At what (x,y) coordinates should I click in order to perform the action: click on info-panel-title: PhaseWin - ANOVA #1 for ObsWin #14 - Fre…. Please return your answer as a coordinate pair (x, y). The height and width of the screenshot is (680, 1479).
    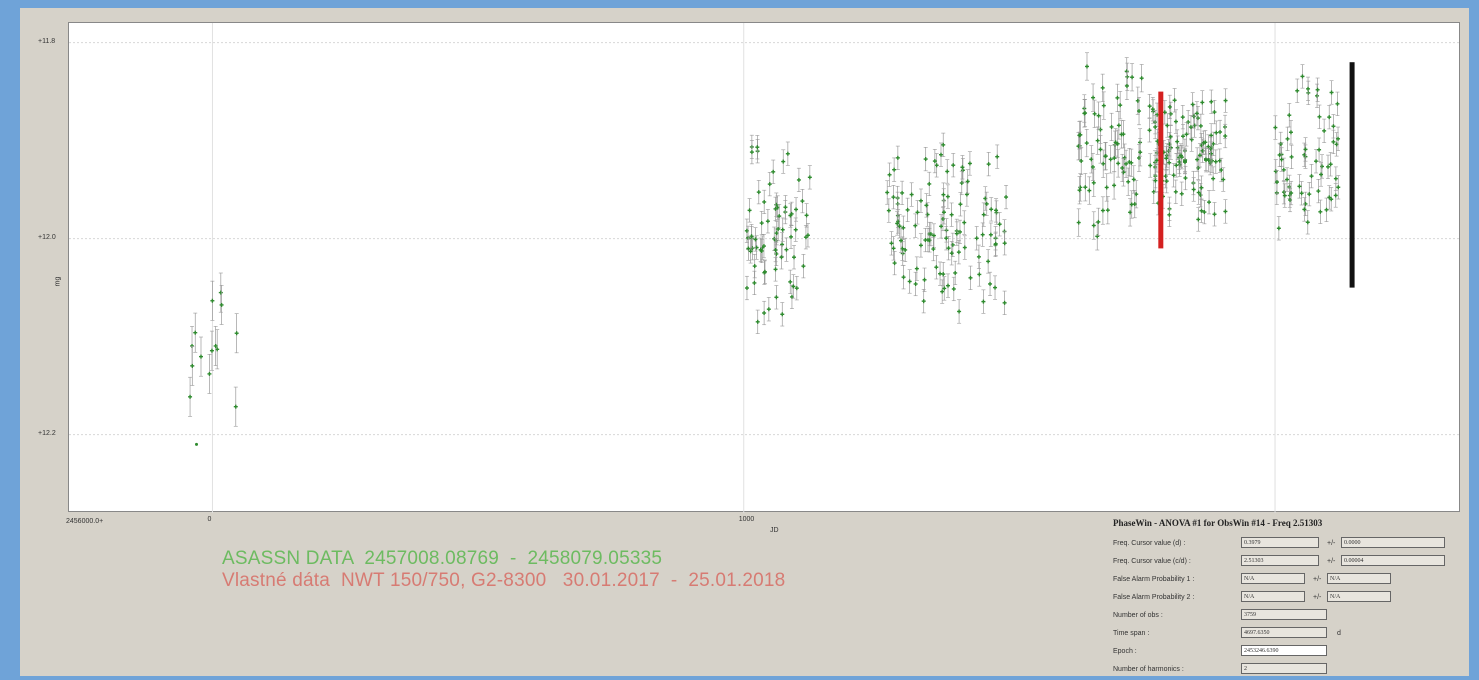
    Looking at the image, I should click on (1218, 523).